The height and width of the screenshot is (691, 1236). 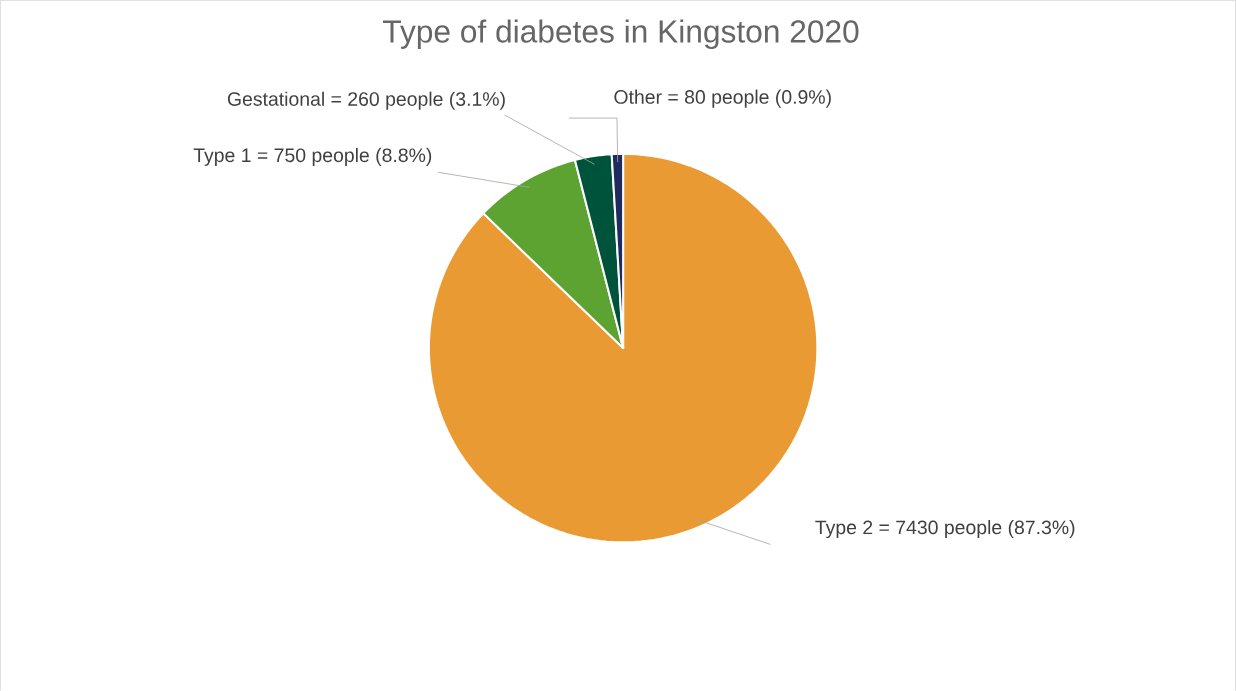 I want to click on slice-label: Gestational = 260 people (3.1%), so click(x=366, y=100).